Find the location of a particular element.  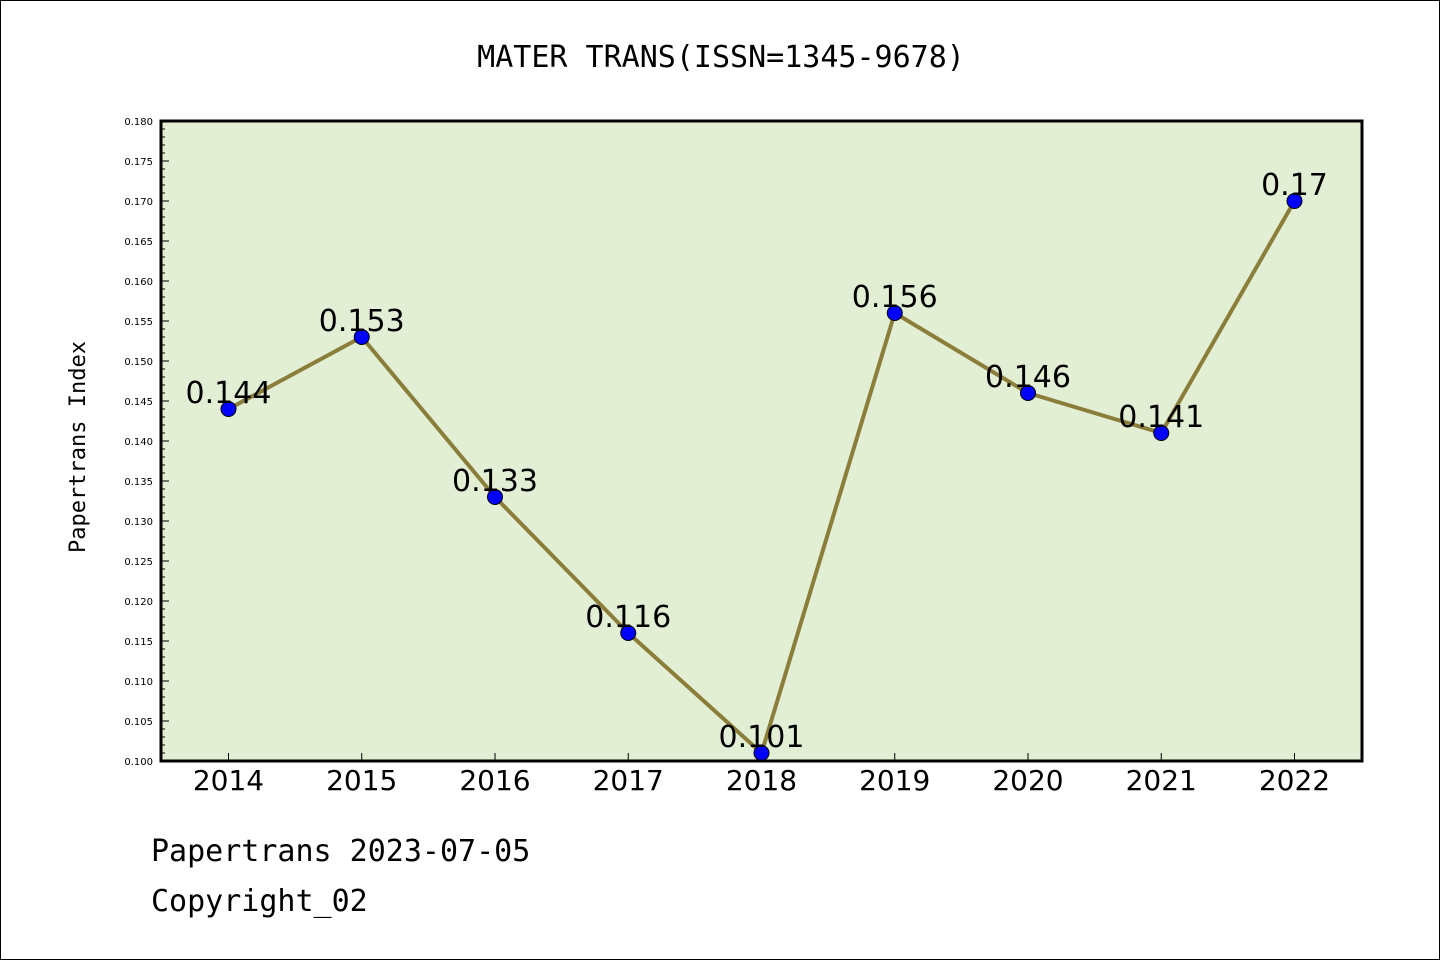

y-tick-label: 0.115 is located at coordinates (138, 642).